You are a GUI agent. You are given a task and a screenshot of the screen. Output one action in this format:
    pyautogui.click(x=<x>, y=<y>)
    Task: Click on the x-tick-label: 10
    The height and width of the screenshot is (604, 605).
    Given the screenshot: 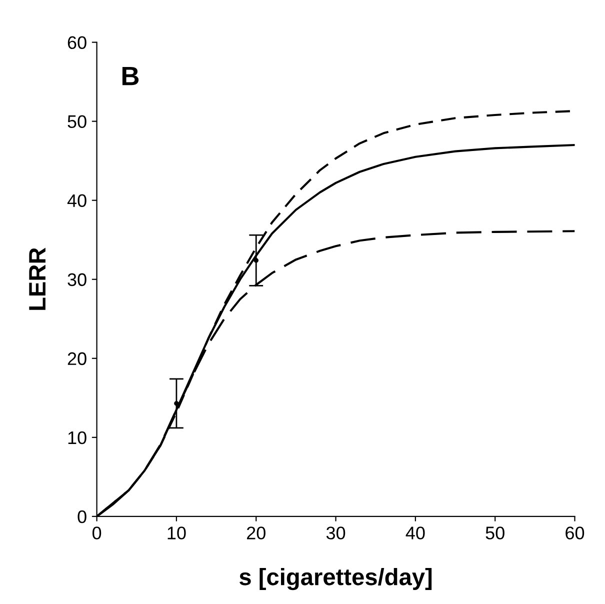 What is the action you would take?
    pyautogui.click(x=177, y=533)
    